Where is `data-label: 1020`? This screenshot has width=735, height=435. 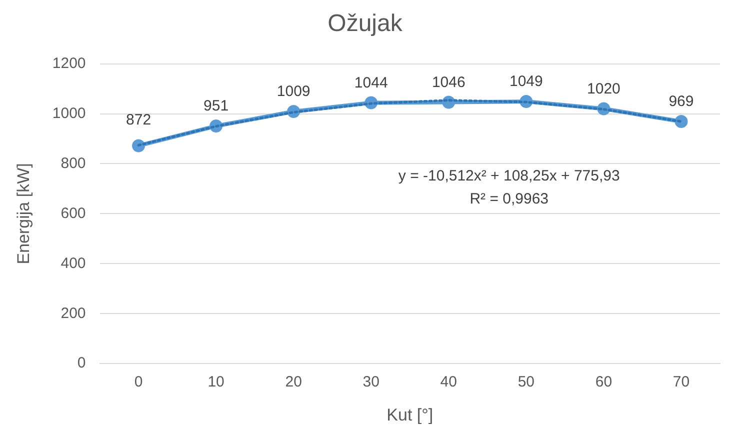
data-label: 1020 is located at coordinates (603, 89).